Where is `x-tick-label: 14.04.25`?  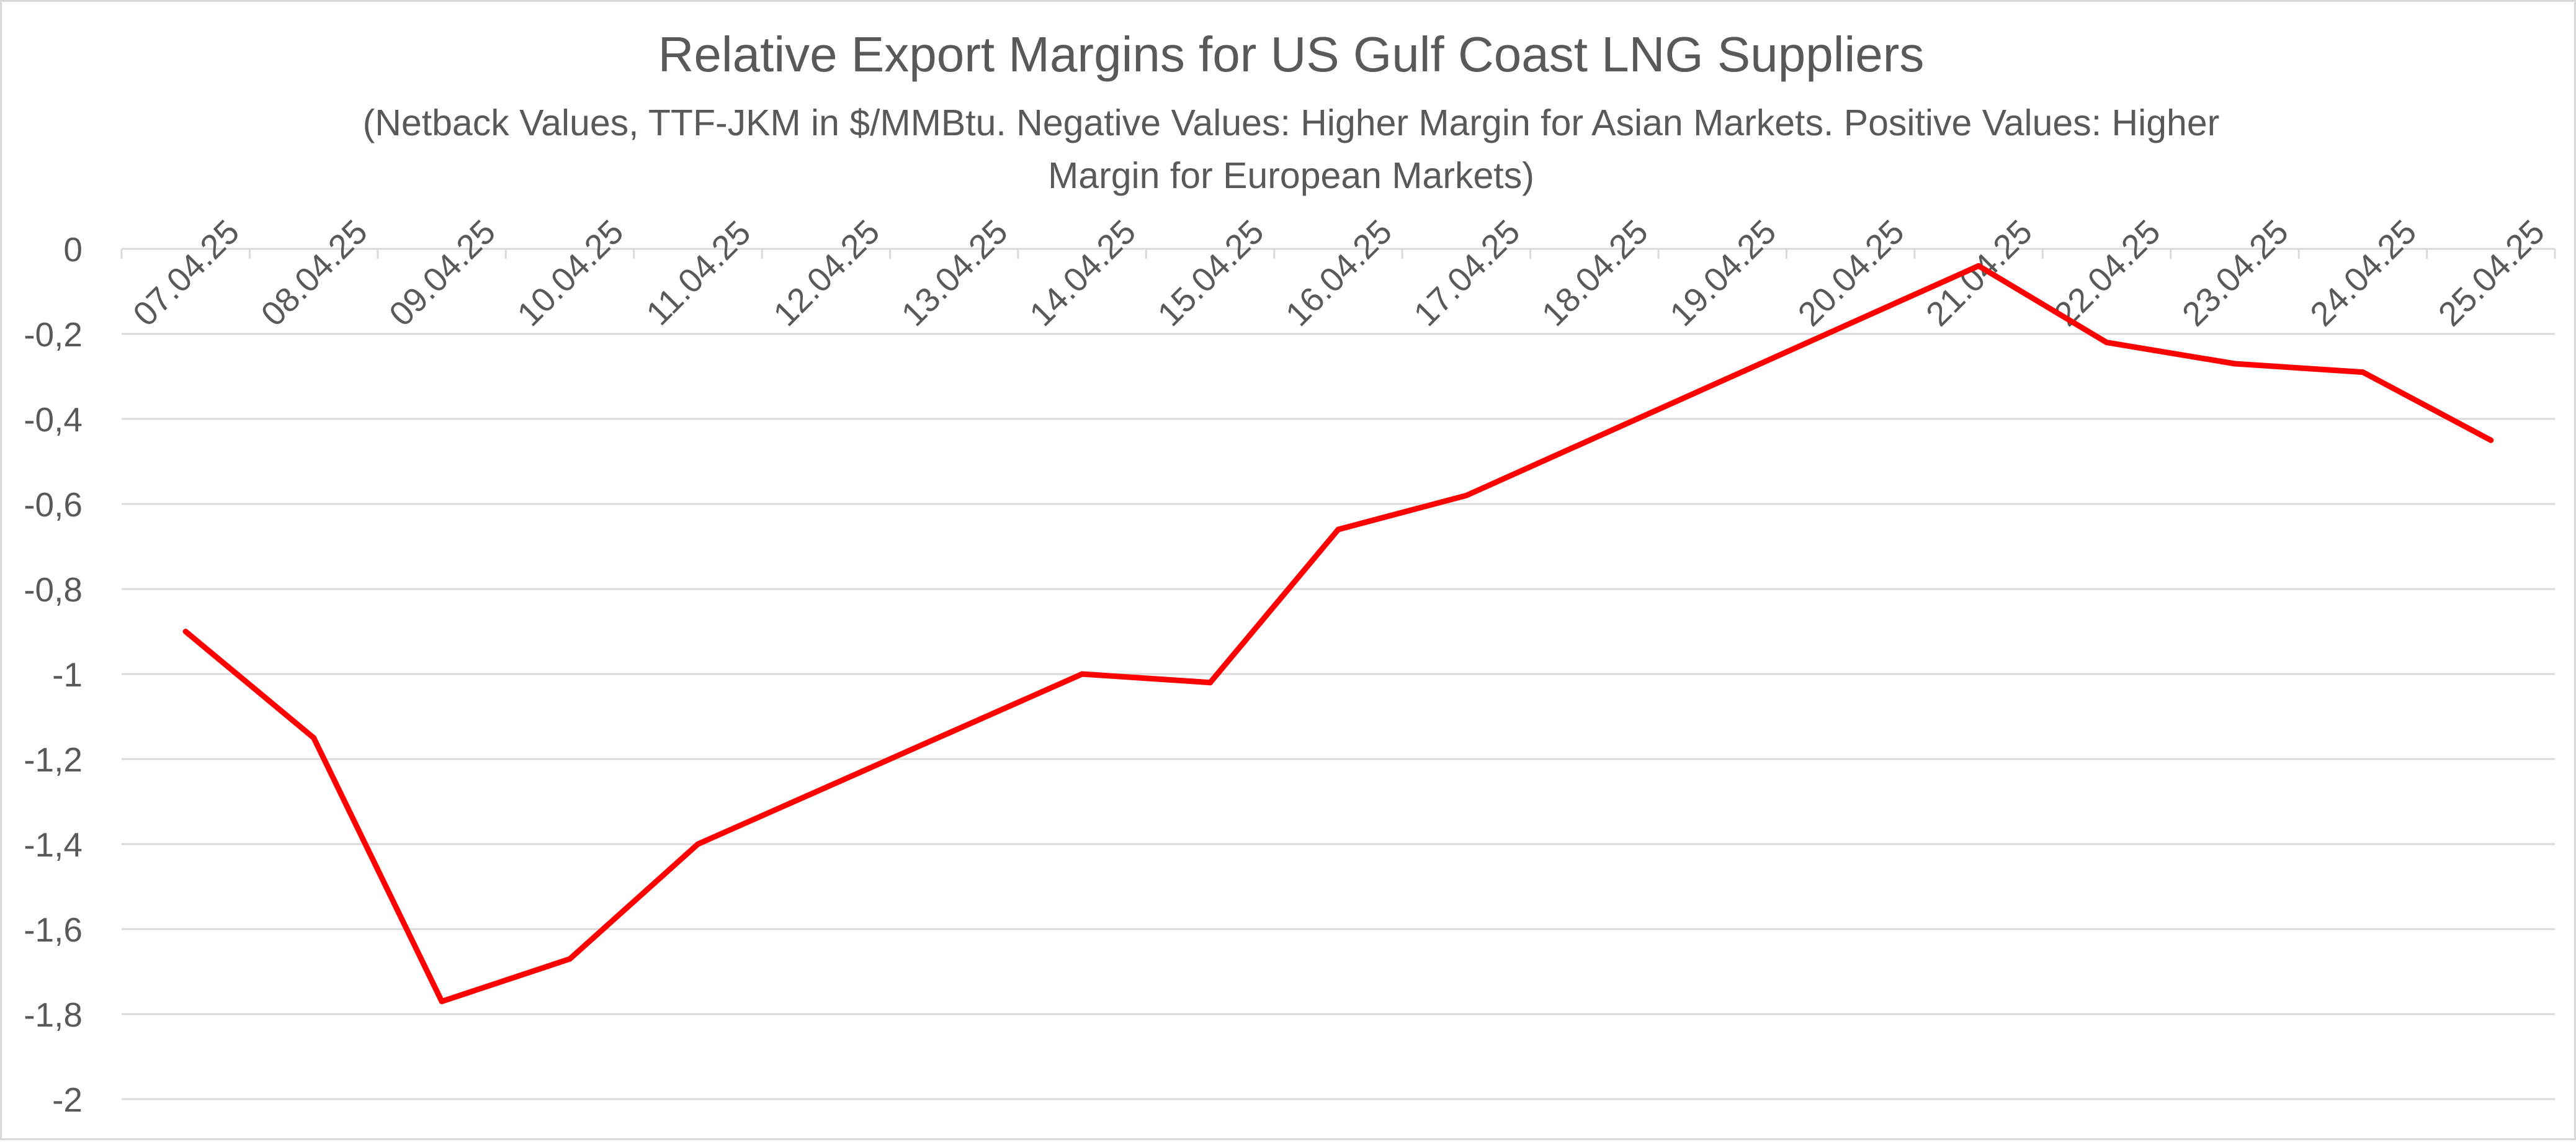
x-tick-label: 14.04.25 is located at coordinates (1082, 272).